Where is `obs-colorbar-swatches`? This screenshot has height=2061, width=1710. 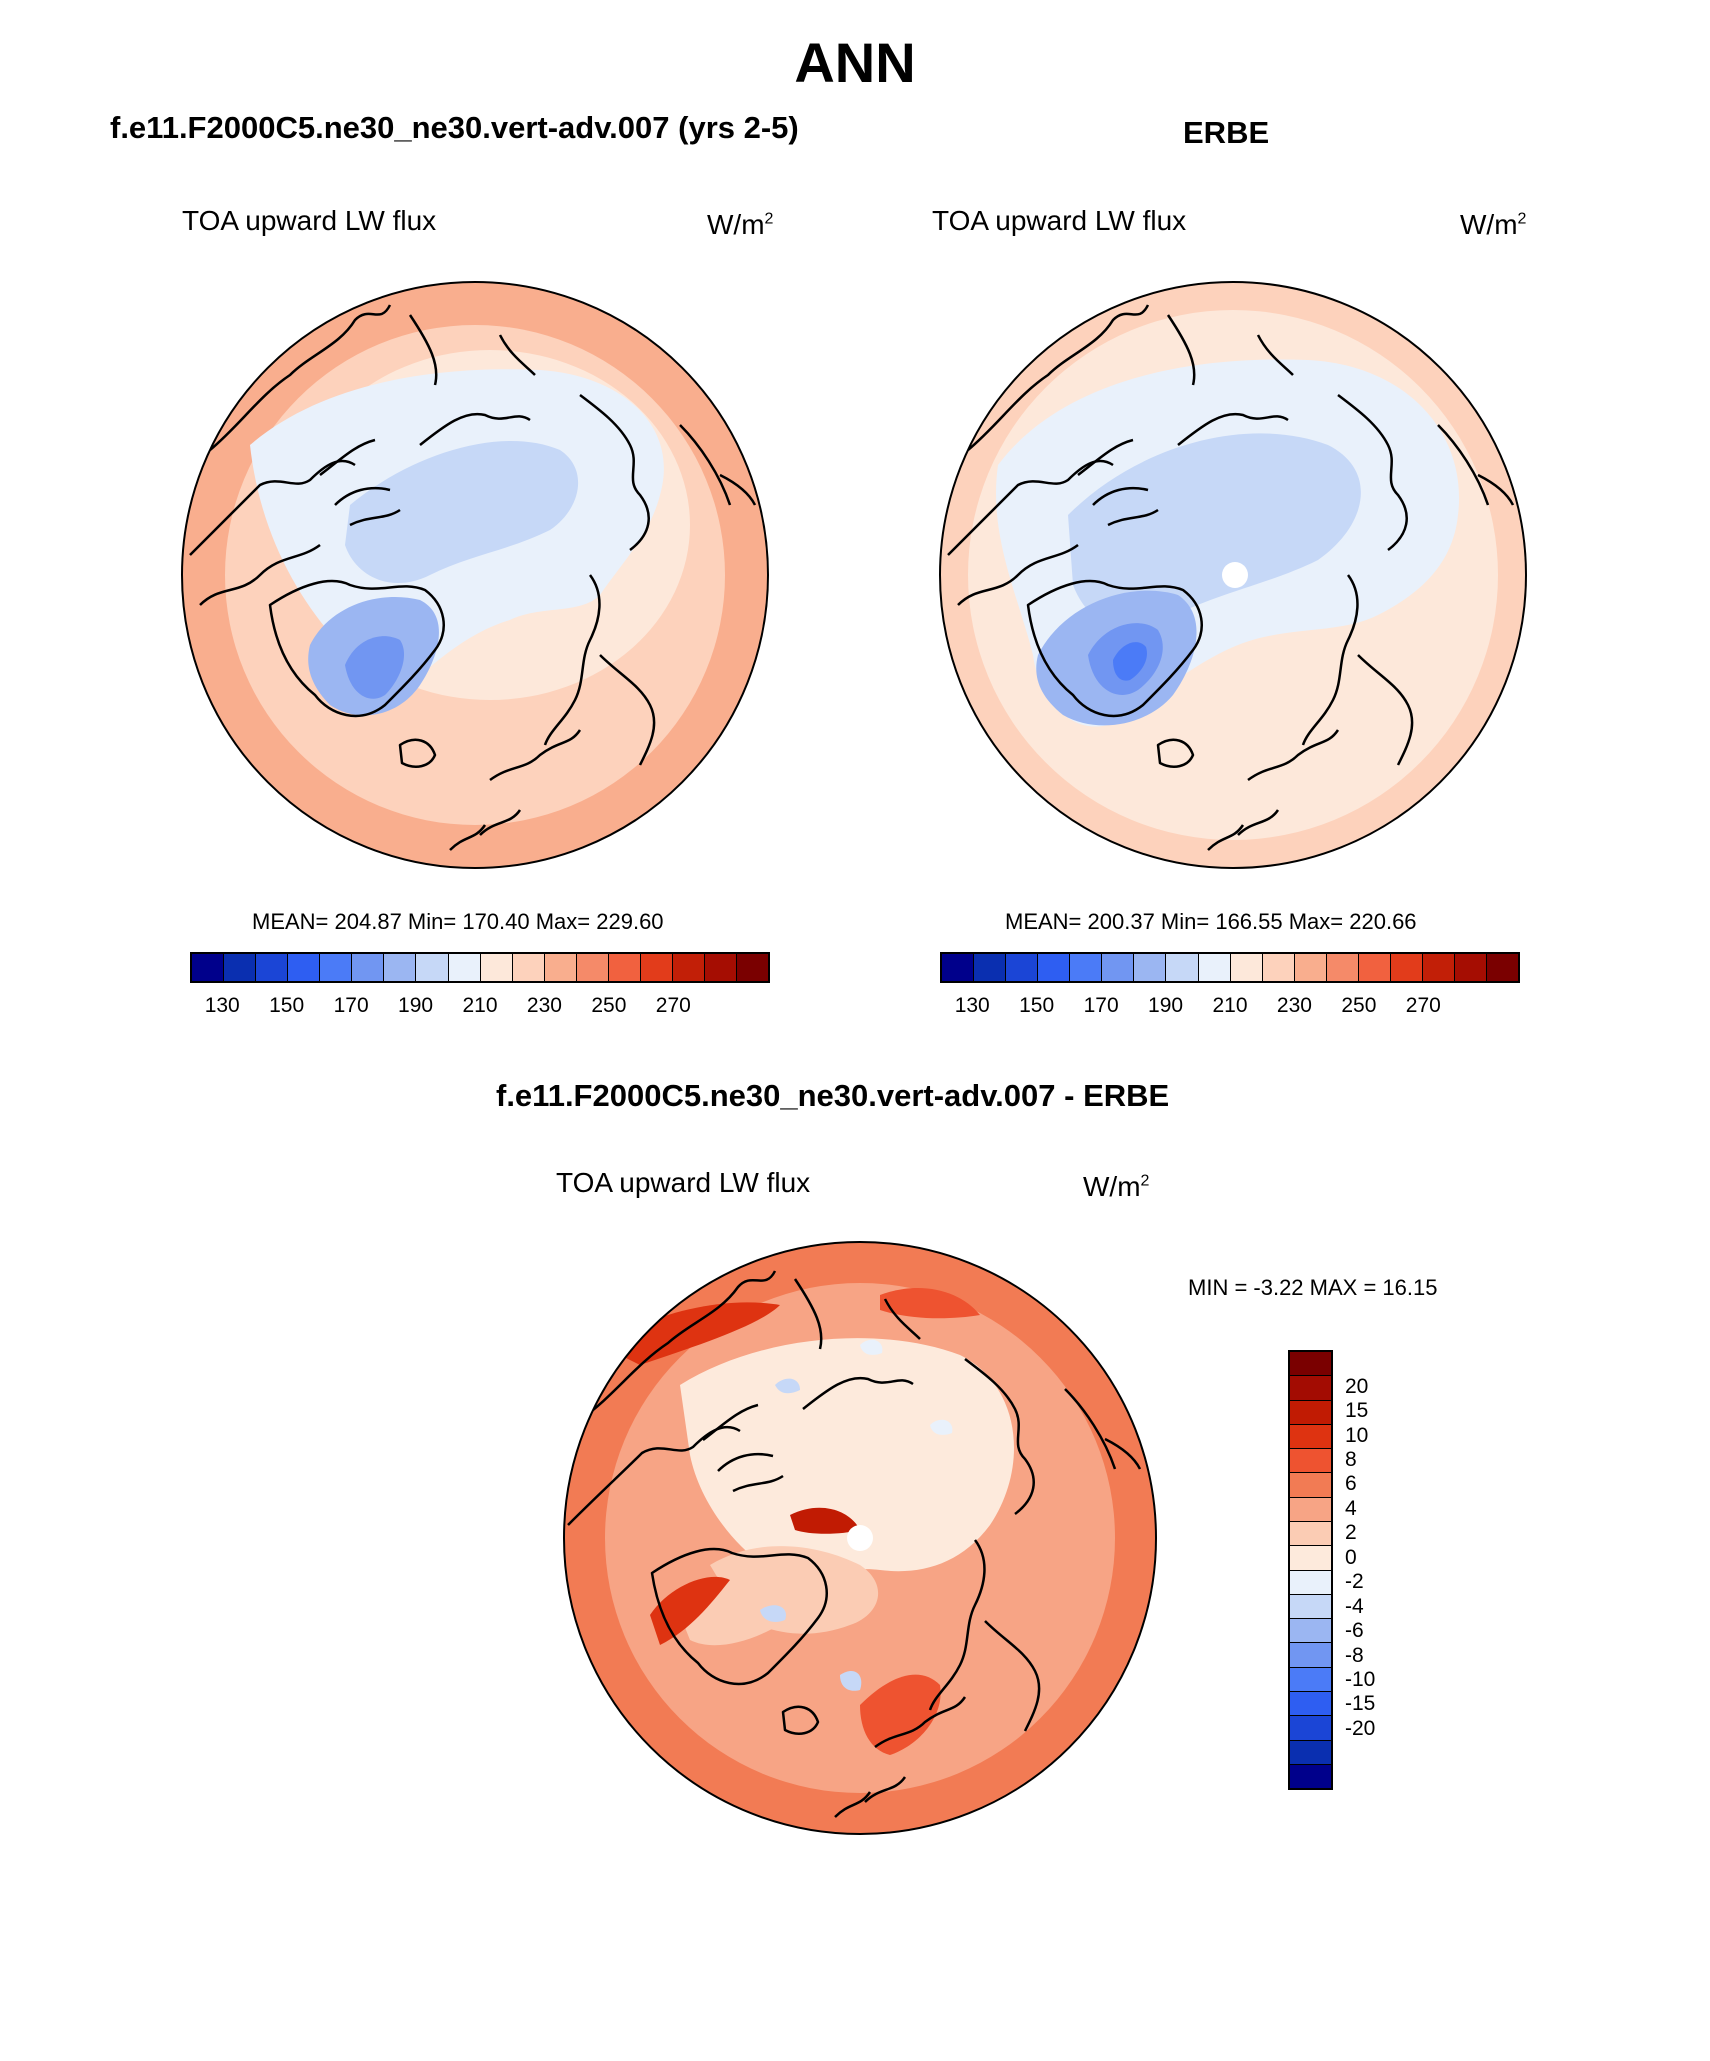 obs-colorbar-swatches is located at coordinates (1230, 967).